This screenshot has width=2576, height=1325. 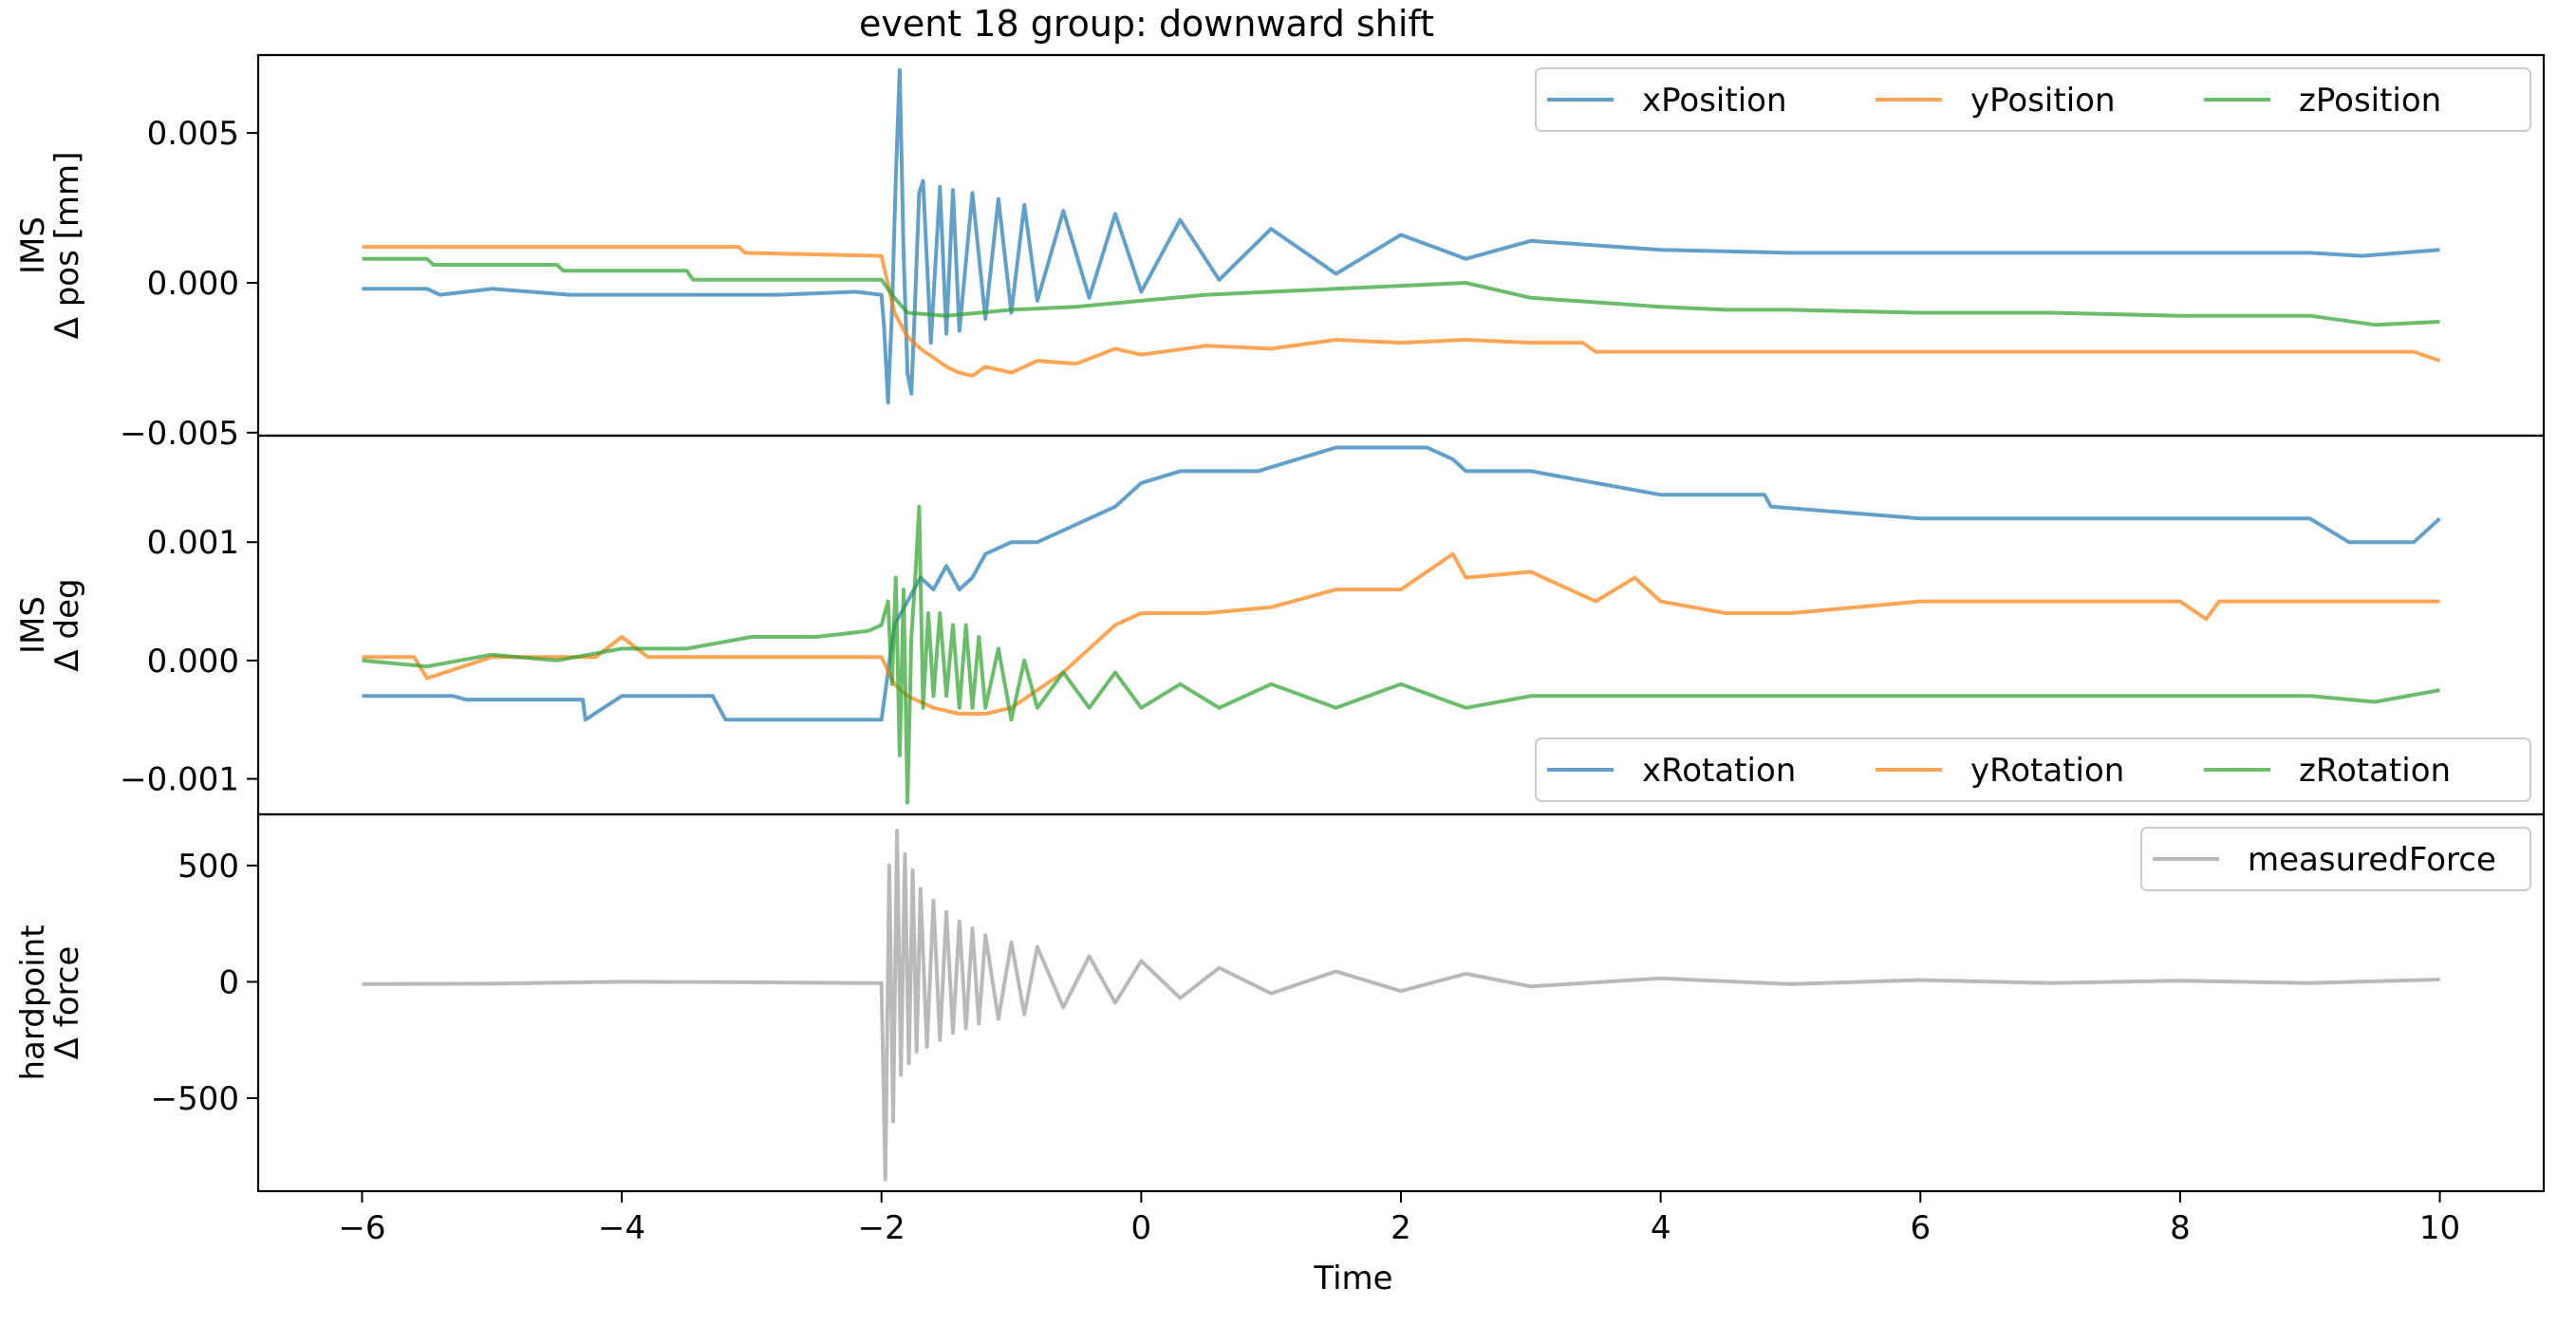 What do you see at coordinates (1401, 291) in the screenshot?
I see `series-line-zPosition` at bounding box center [1401, 291].